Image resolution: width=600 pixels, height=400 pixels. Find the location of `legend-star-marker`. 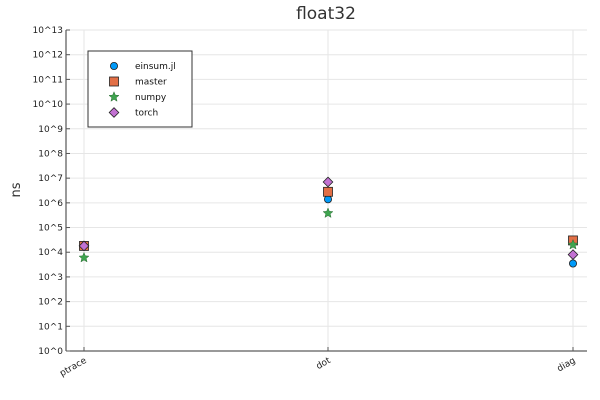

legend-star-marker is located at coordinates (114, 96).